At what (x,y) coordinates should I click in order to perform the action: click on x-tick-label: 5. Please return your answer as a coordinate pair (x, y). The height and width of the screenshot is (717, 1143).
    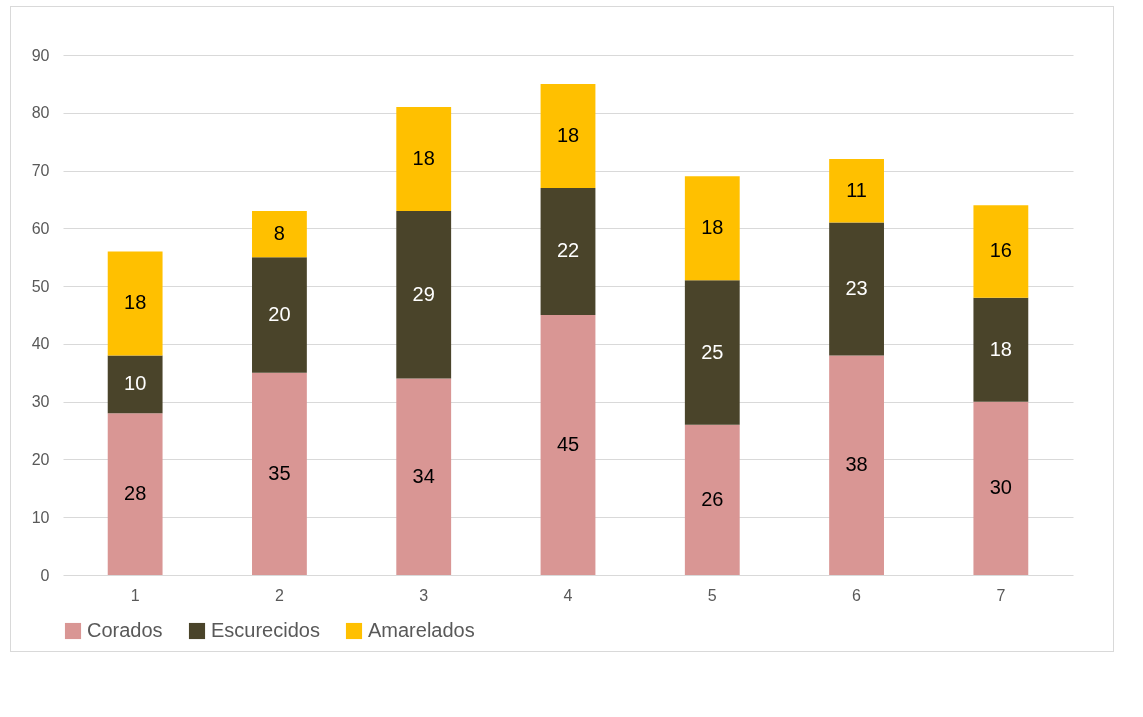
    Looking at the image, I should click on (712, 595).